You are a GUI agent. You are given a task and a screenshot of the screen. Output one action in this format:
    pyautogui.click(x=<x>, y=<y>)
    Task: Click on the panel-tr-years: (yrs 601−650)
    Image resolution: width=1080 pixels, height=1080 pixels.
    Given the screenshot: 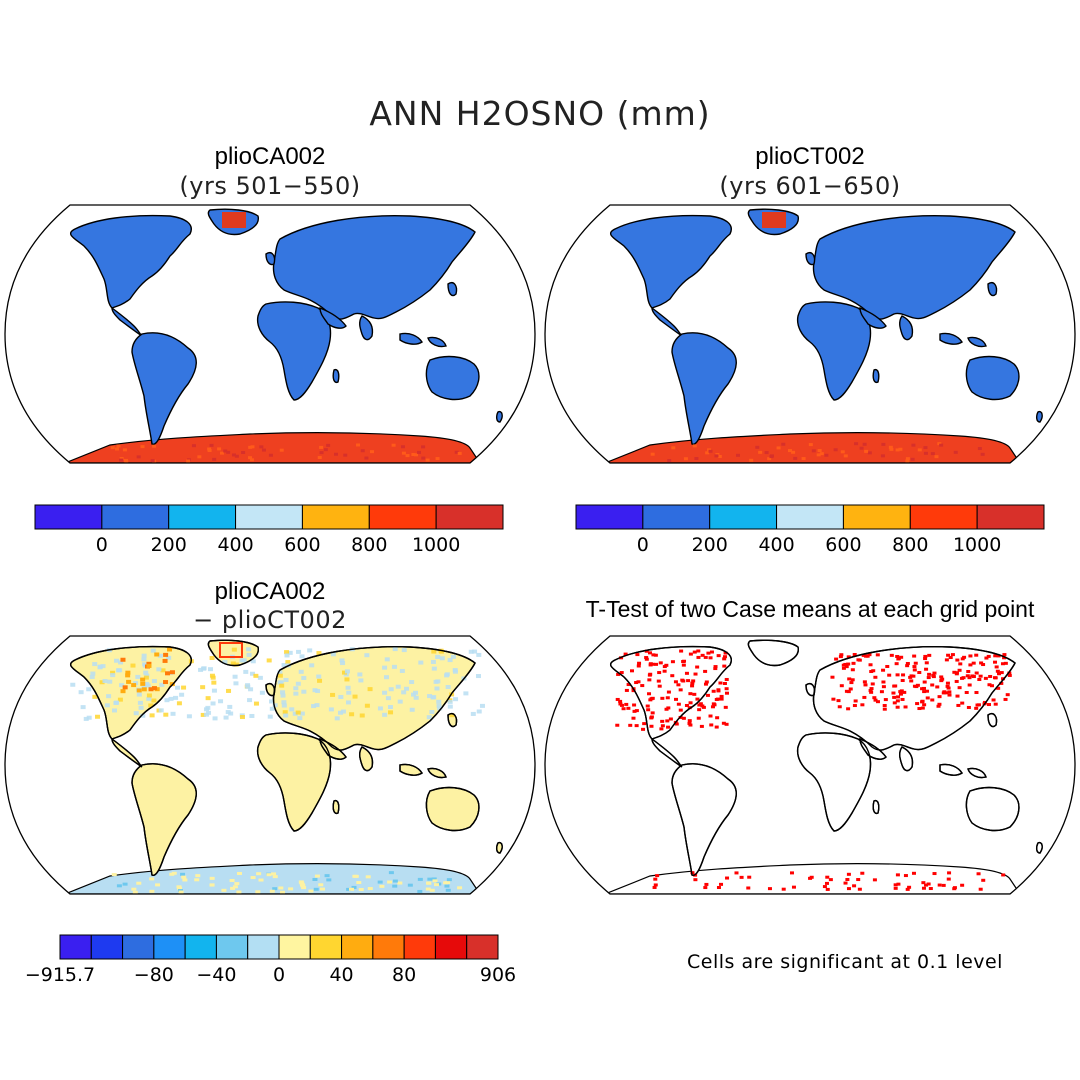 What is the action you would take?
    pyautogui.click(x=810, y=186)
    